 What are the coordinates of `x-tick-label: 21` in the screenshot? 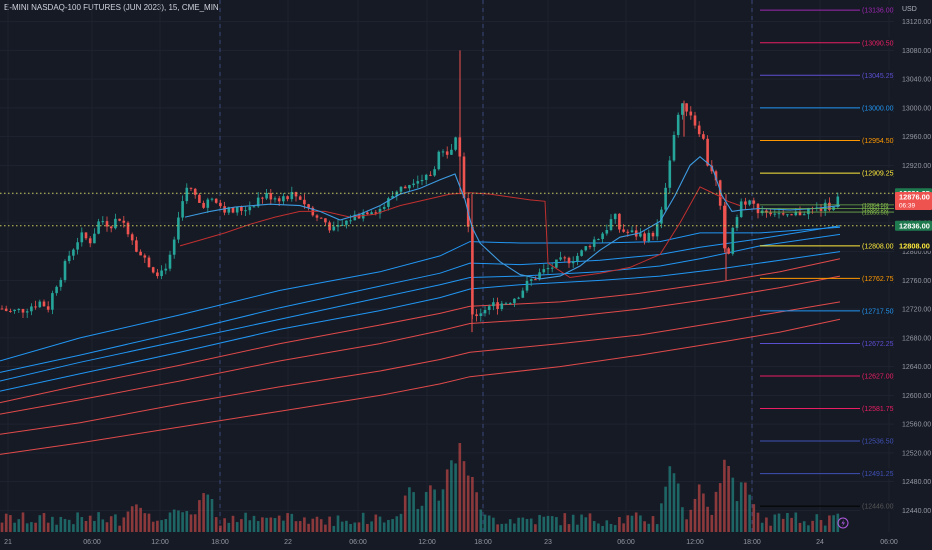 It's located at (8, 542).